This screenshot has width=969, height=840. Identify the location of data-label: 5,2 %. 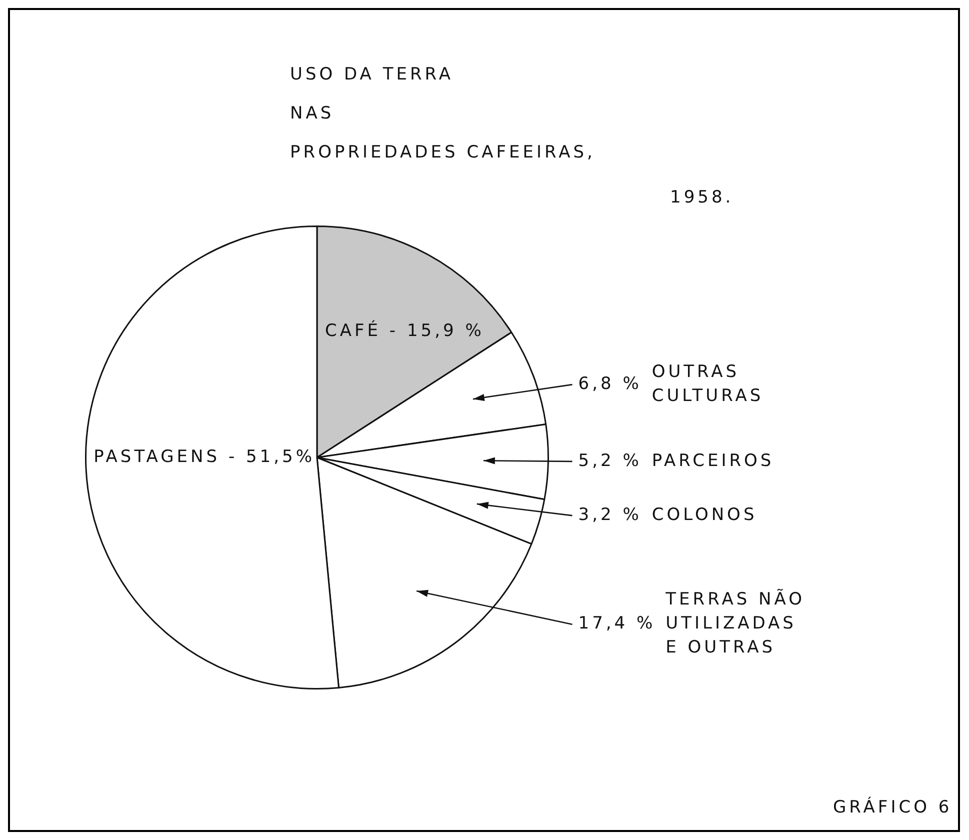
(610, 460).